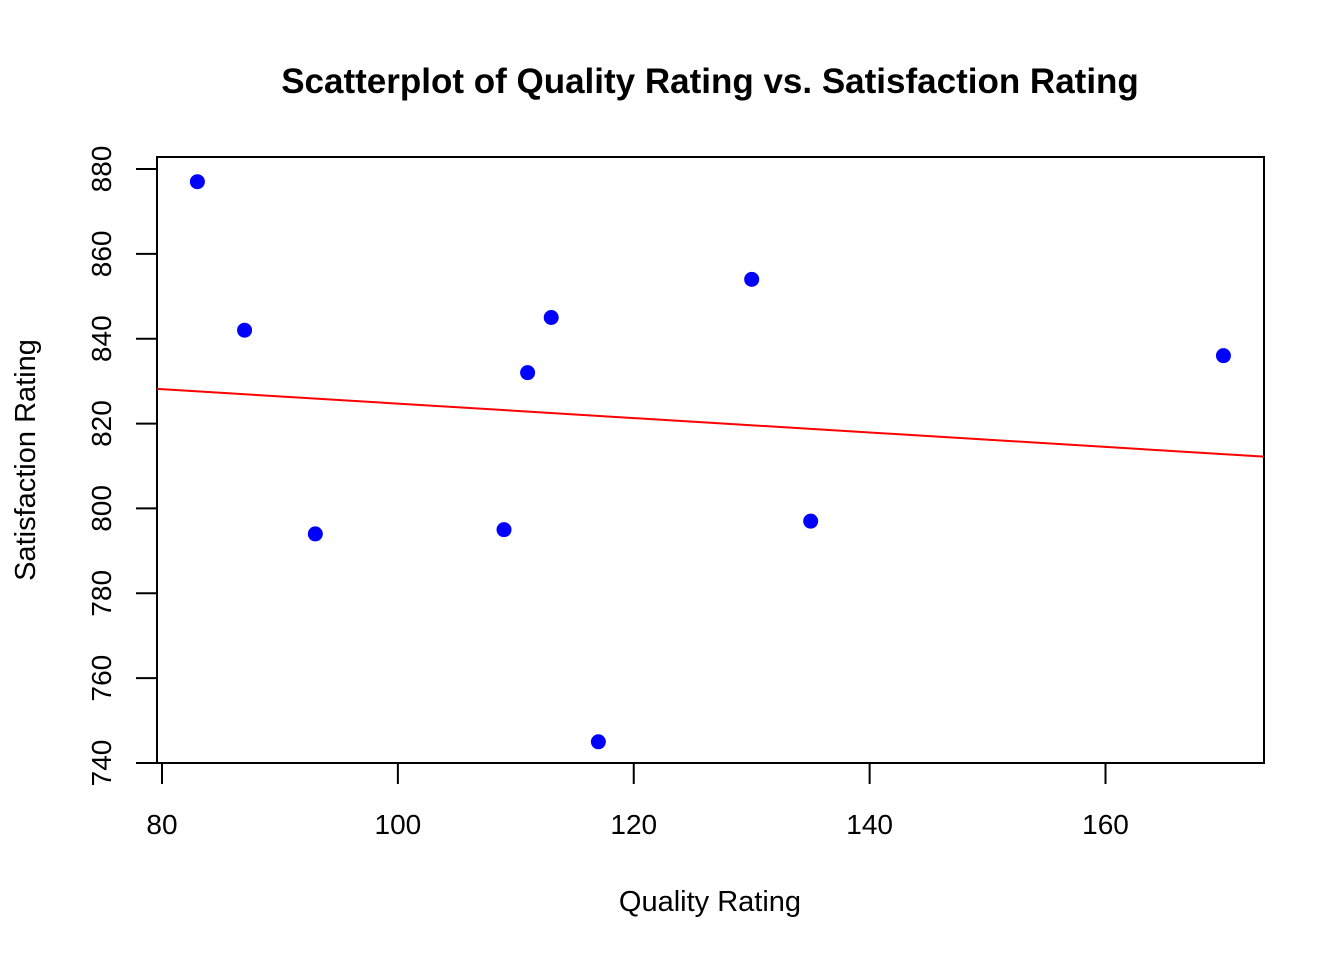 The width and height of the screenshot is (1344, 960). I want to click on x-tick-label: 120, so click(633, 824).